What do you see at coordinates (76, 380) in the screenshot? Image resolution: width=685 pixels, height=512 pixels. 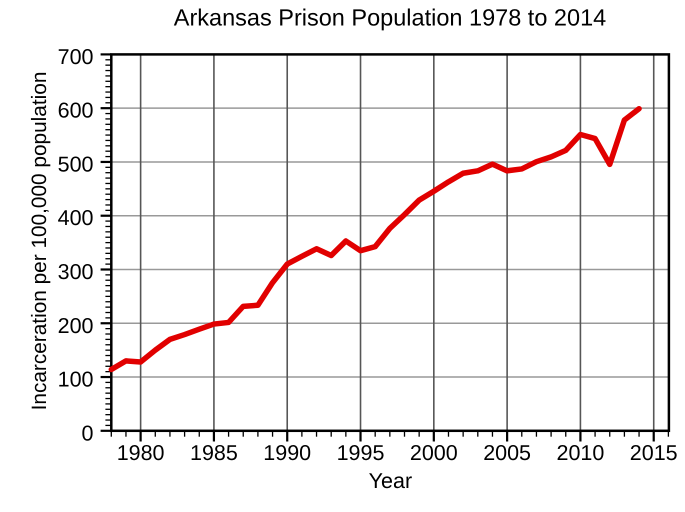 I see `svg-text: 100` at bounding box center [76, 380].